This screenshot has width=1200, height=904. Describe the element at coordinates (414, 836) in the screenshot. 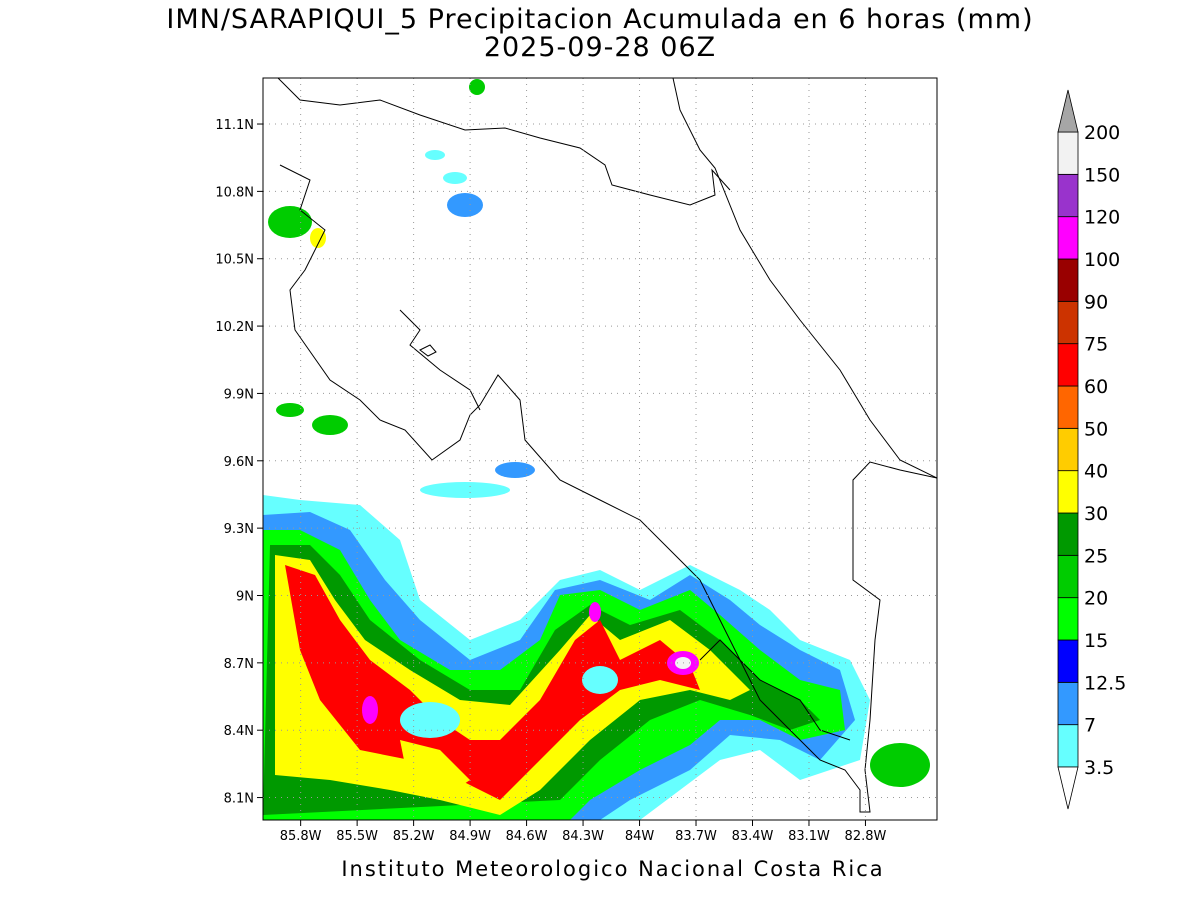

I see `lon-tick-label: 85.2W` at that location.